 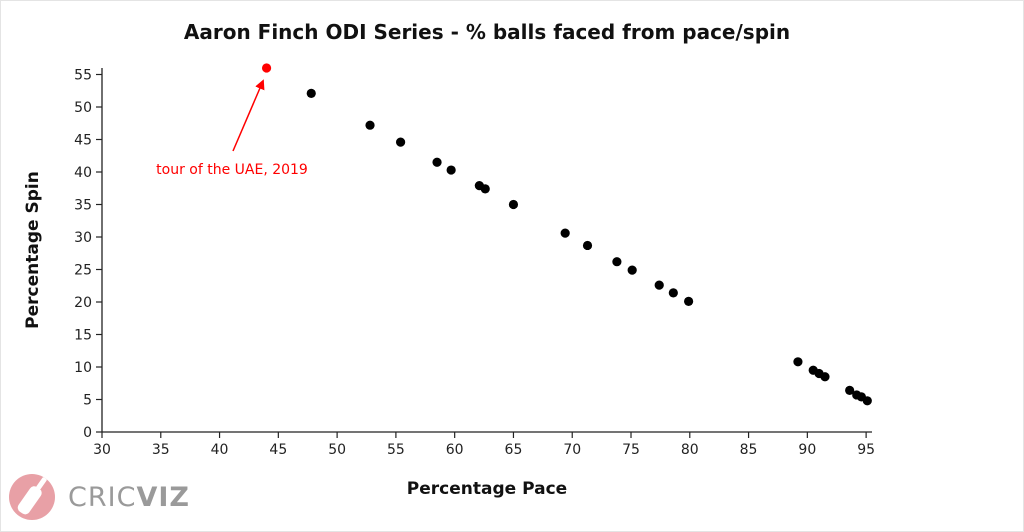 What do you see at coordinates (83, 141) in the screenshot?
I see `y-tick-label: 45` at bounding box center [83, 141].